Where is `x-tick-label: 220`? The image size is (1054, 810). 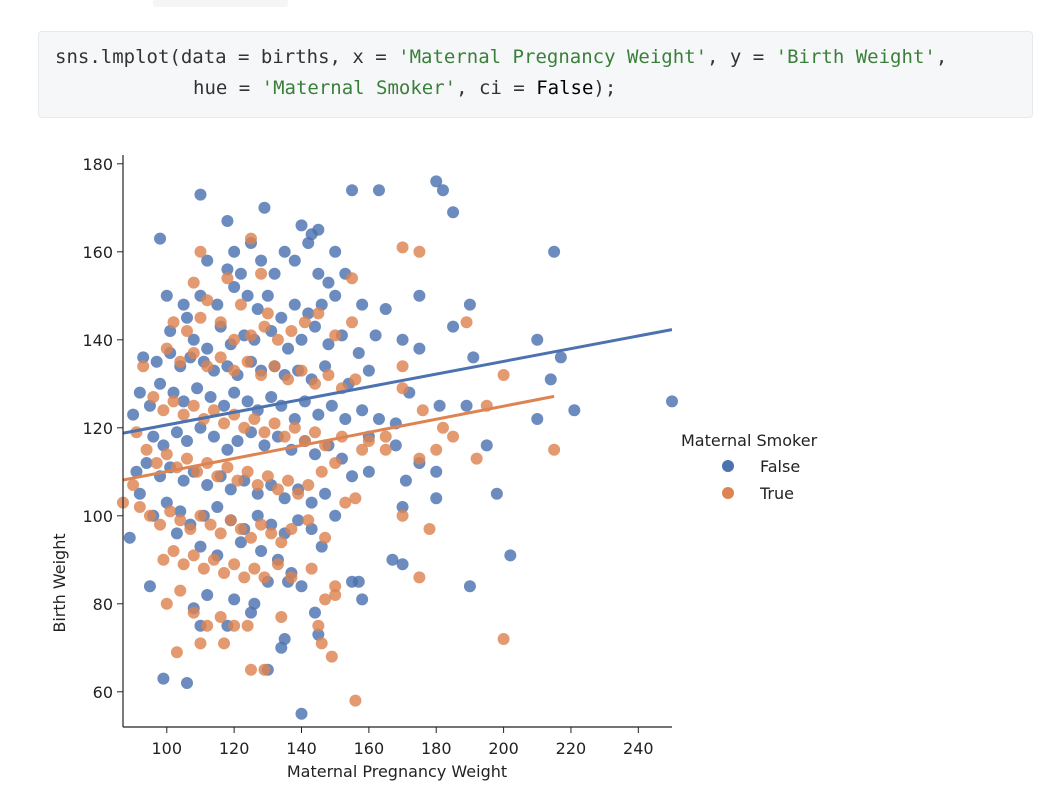 x-tick-label: 220 is located at coordinates (571, 748).